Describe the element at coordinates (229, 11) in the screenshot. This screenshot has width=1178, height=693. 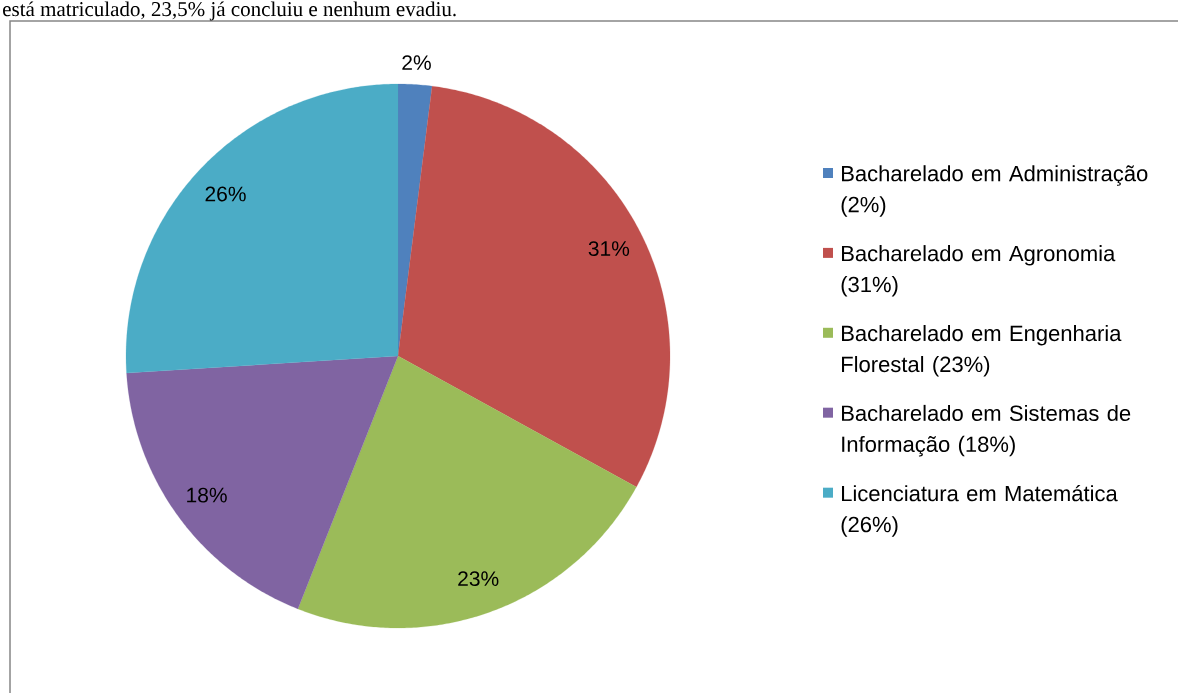
I see `text: está matriculado, 23,5% já concluiu e nenhum evadiu.` at that location.